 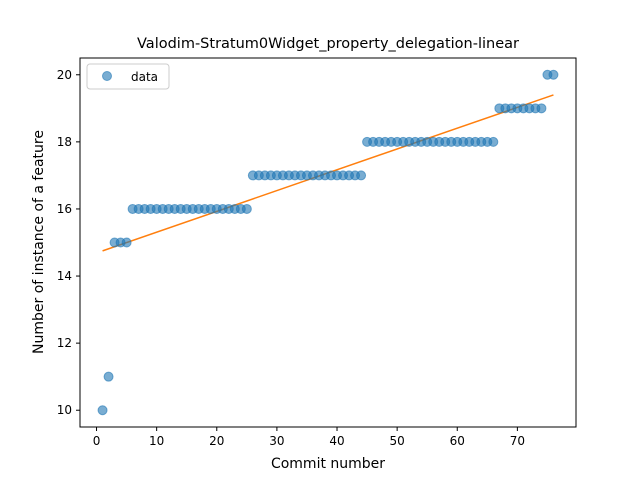 What do you see at coordinates (64, 209) in the screenshot?
I see `y-tick-label: 16` at bounding box center [64, 209].